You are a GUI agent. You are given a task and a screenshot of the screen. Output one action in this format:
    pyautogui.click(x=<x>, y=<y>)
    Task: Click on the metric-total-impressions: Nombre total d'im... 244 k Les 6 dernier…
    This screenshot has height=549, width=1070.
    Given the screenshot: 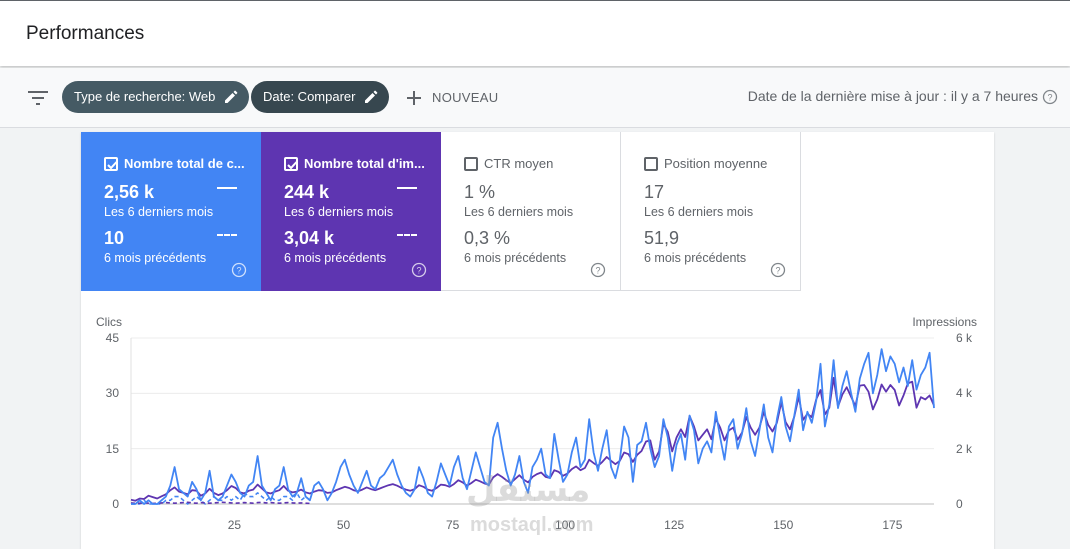 What is the action you would take?
    pyautogui.click(x=351, y=211)
    